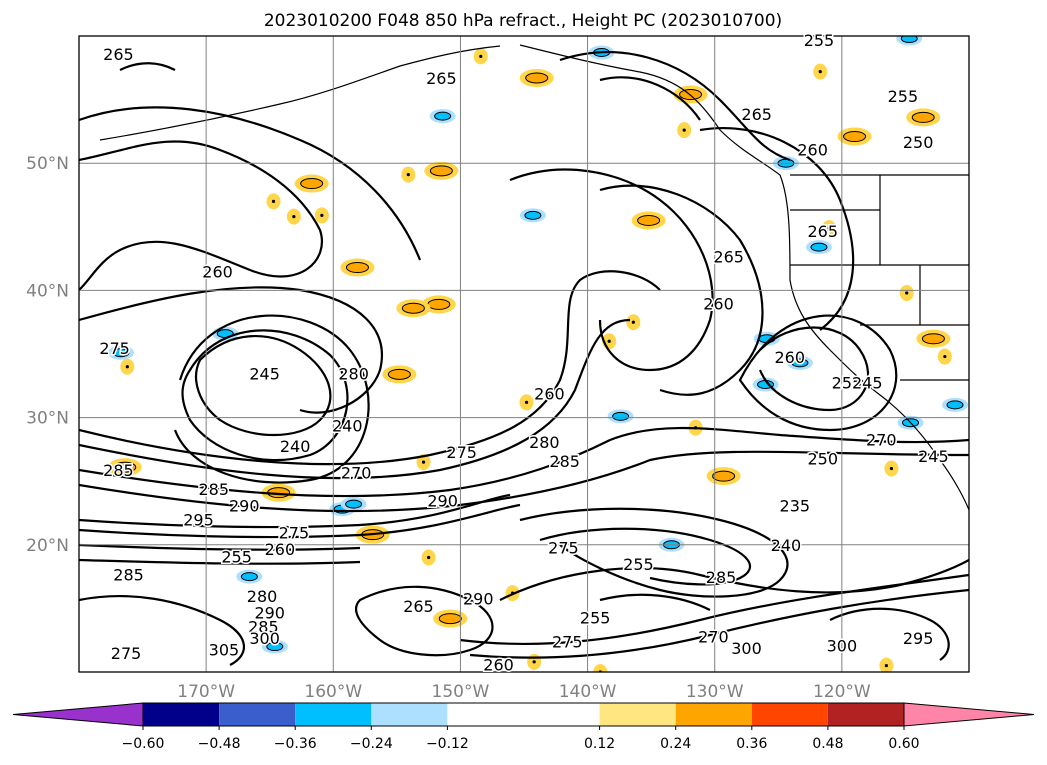  Describe the element at coordinates (442, 501) in the screenshot. I see `contour-label: 290` at that location.